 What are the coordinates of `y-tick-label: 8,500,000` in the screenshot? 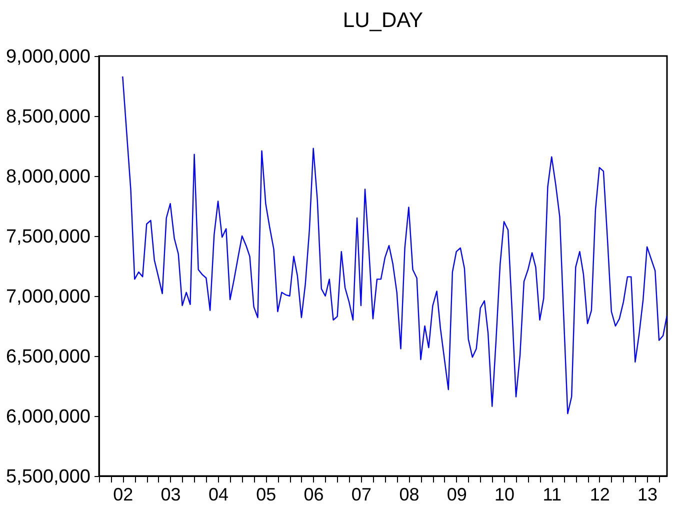 It's located at (48, 117).